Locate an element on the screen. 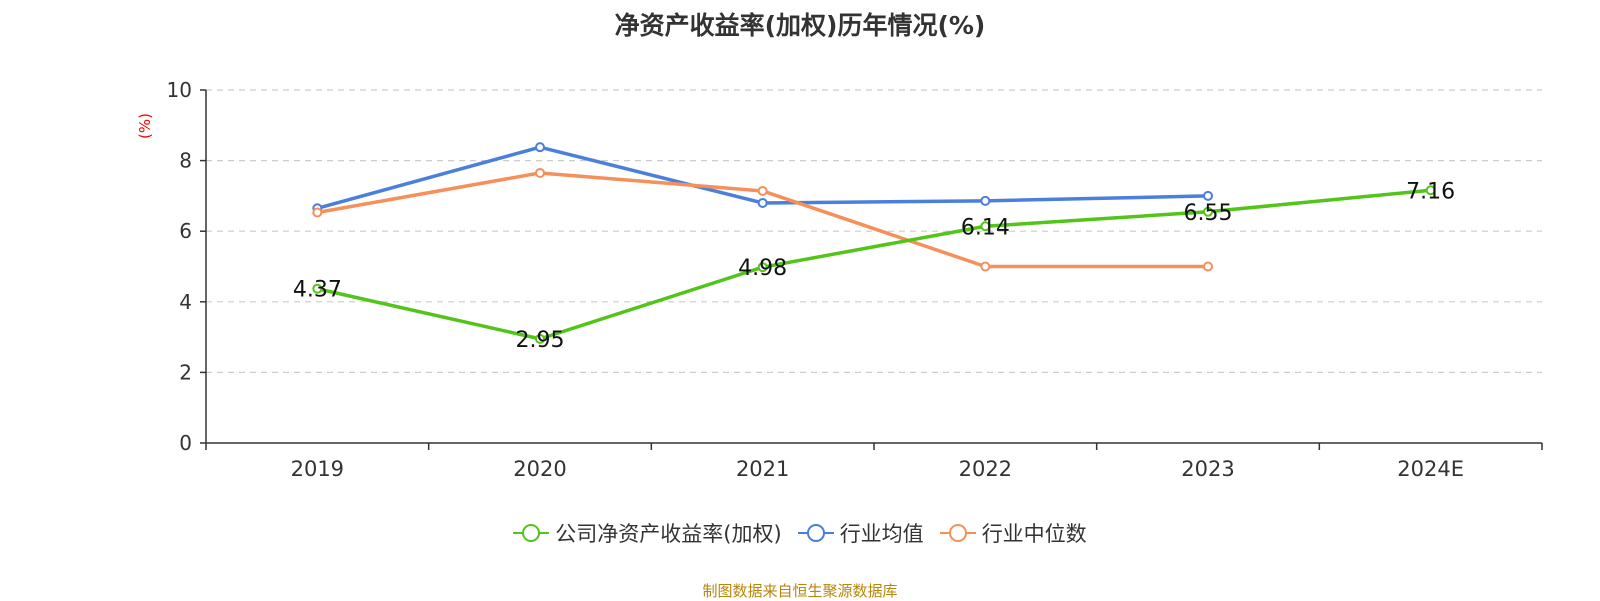 The height and width of the screenshot is (601, 1600). data-label-2021: 4.98 is located at coordinates (762, 268).